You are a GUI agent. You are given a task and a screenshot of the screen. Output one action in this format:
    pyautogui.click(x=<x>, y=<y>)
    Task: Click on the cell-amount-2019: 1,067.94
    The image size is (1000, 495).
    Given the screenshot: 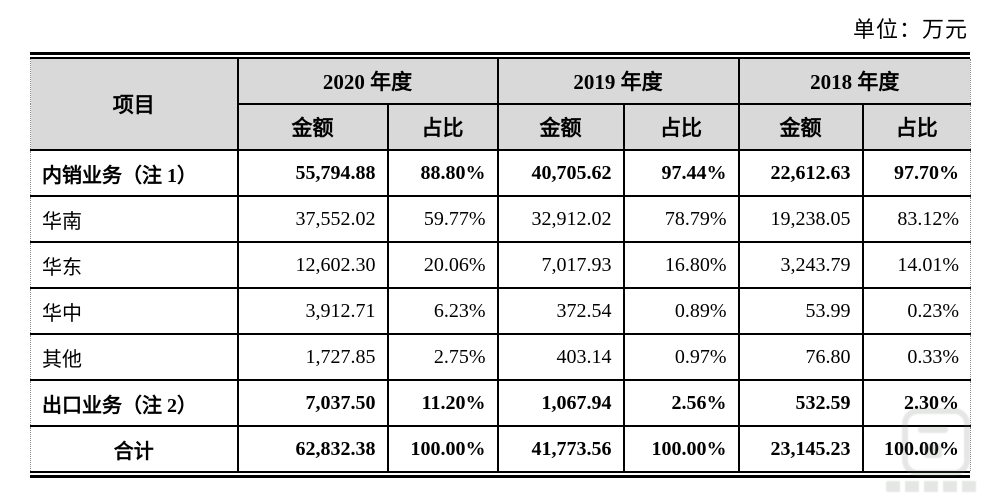 What is the action you would take?
    pyautogui.click(x=560, y=403)
    